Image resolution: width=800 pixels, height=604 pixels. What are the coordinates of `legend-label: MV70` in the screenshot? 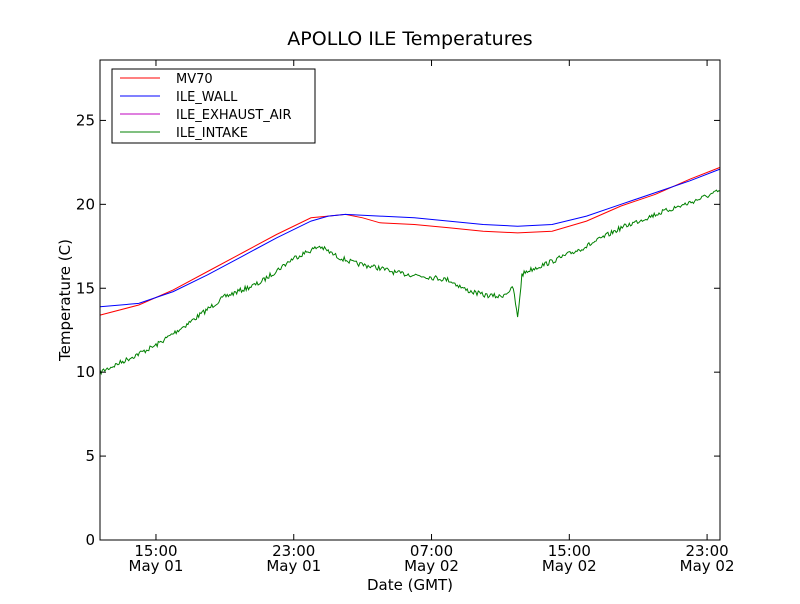 It's located at (194, 79).